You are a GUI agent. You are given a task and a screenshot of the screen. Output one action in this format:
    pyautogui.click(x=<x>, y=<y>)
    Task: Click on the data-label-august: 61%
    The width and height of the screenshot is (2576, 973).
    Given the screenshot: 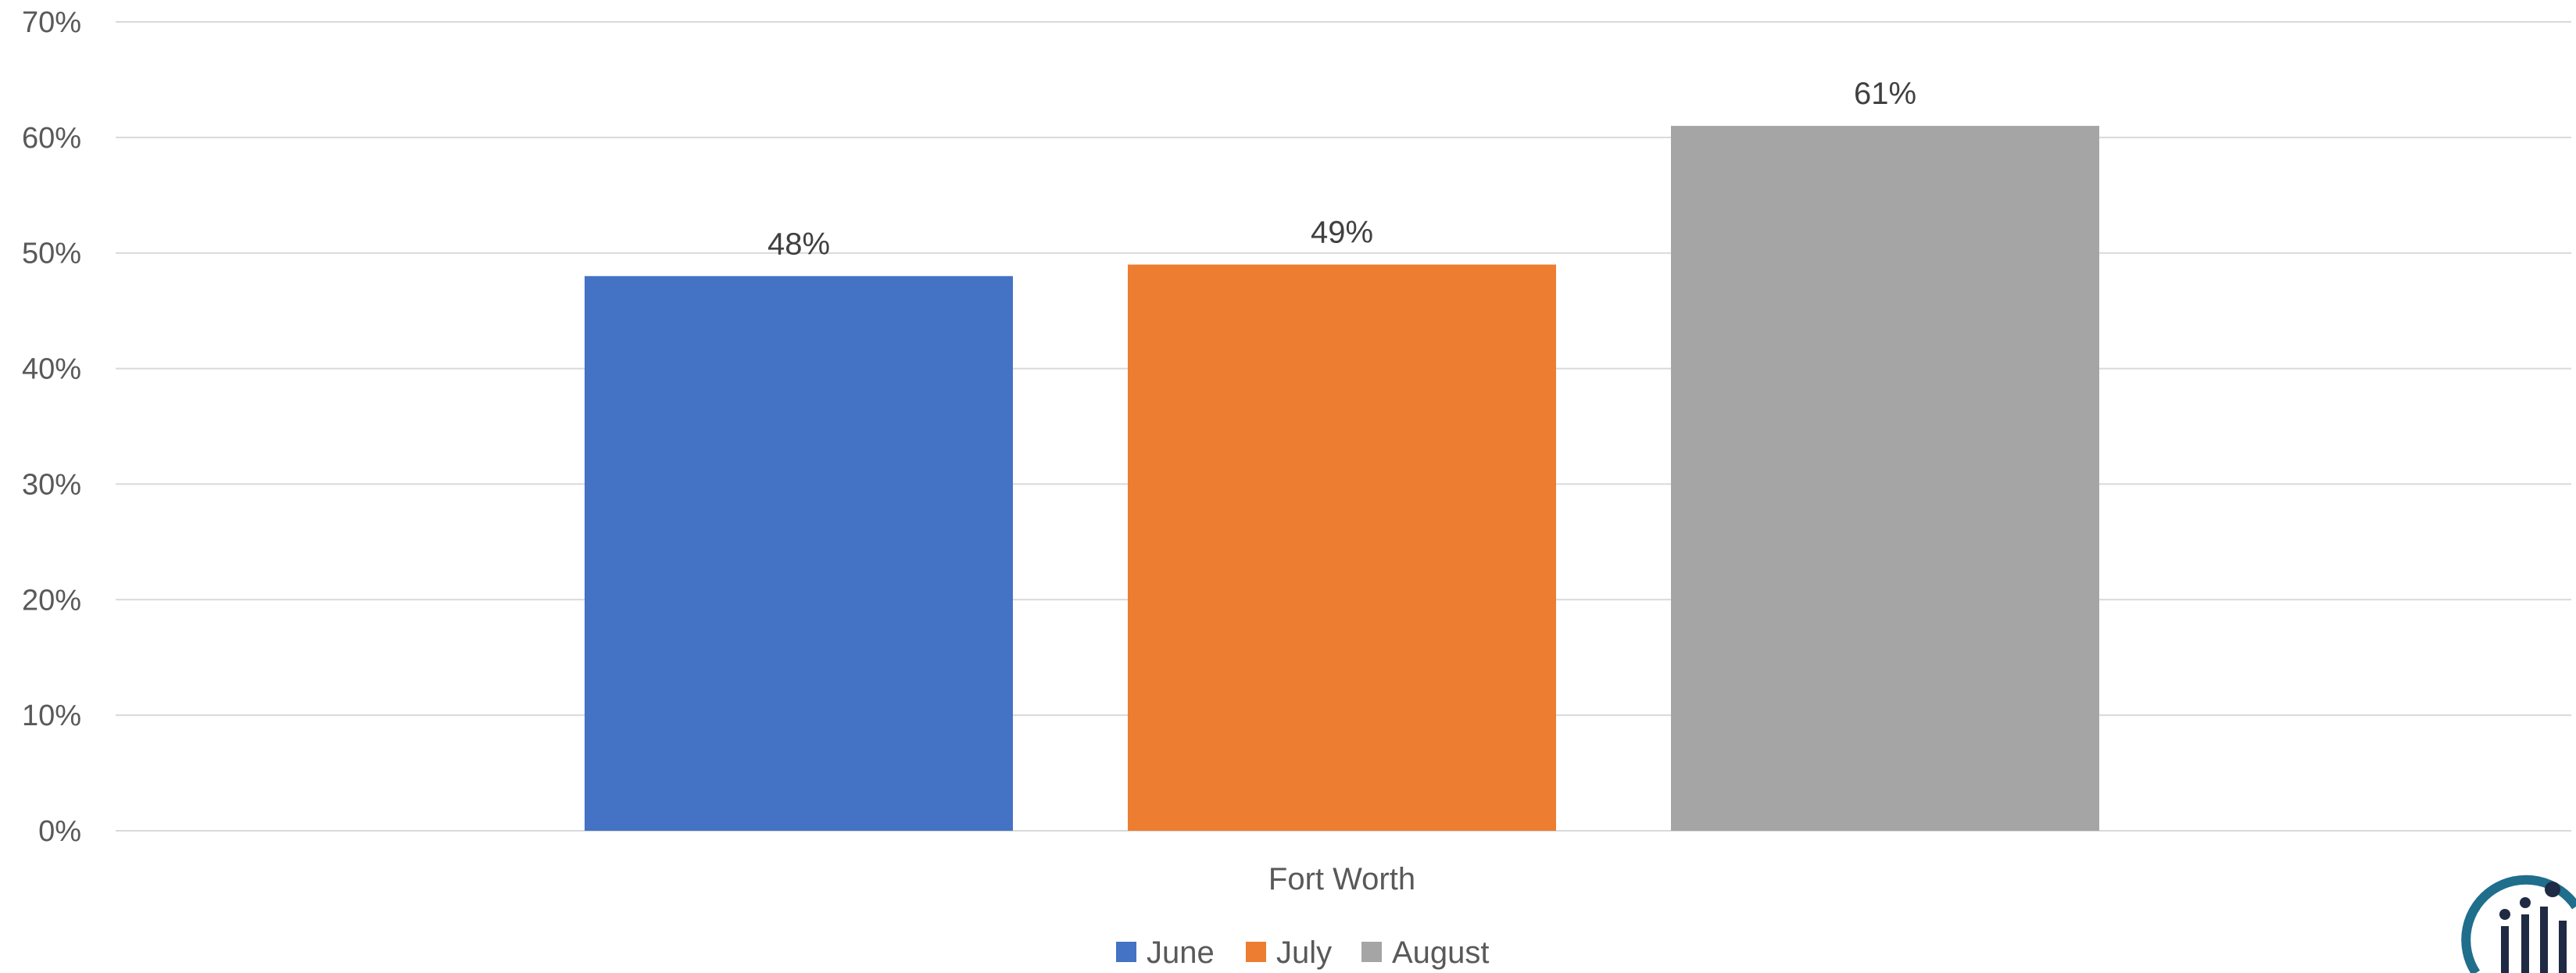 What is the action you would take?
    pyautogui.click(x=1885, y=94)
    